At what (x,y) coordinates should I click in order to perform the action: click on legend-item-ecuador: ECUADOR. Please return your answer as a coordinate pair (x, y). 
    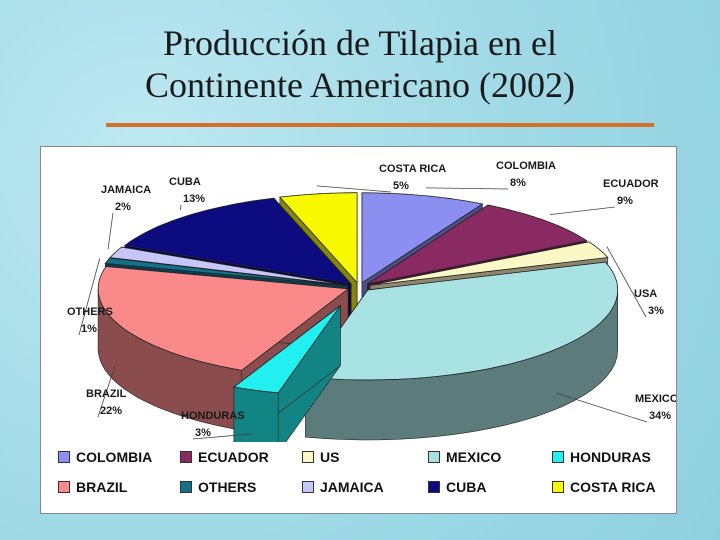
    Looking at the image, I should click on (224, 457).